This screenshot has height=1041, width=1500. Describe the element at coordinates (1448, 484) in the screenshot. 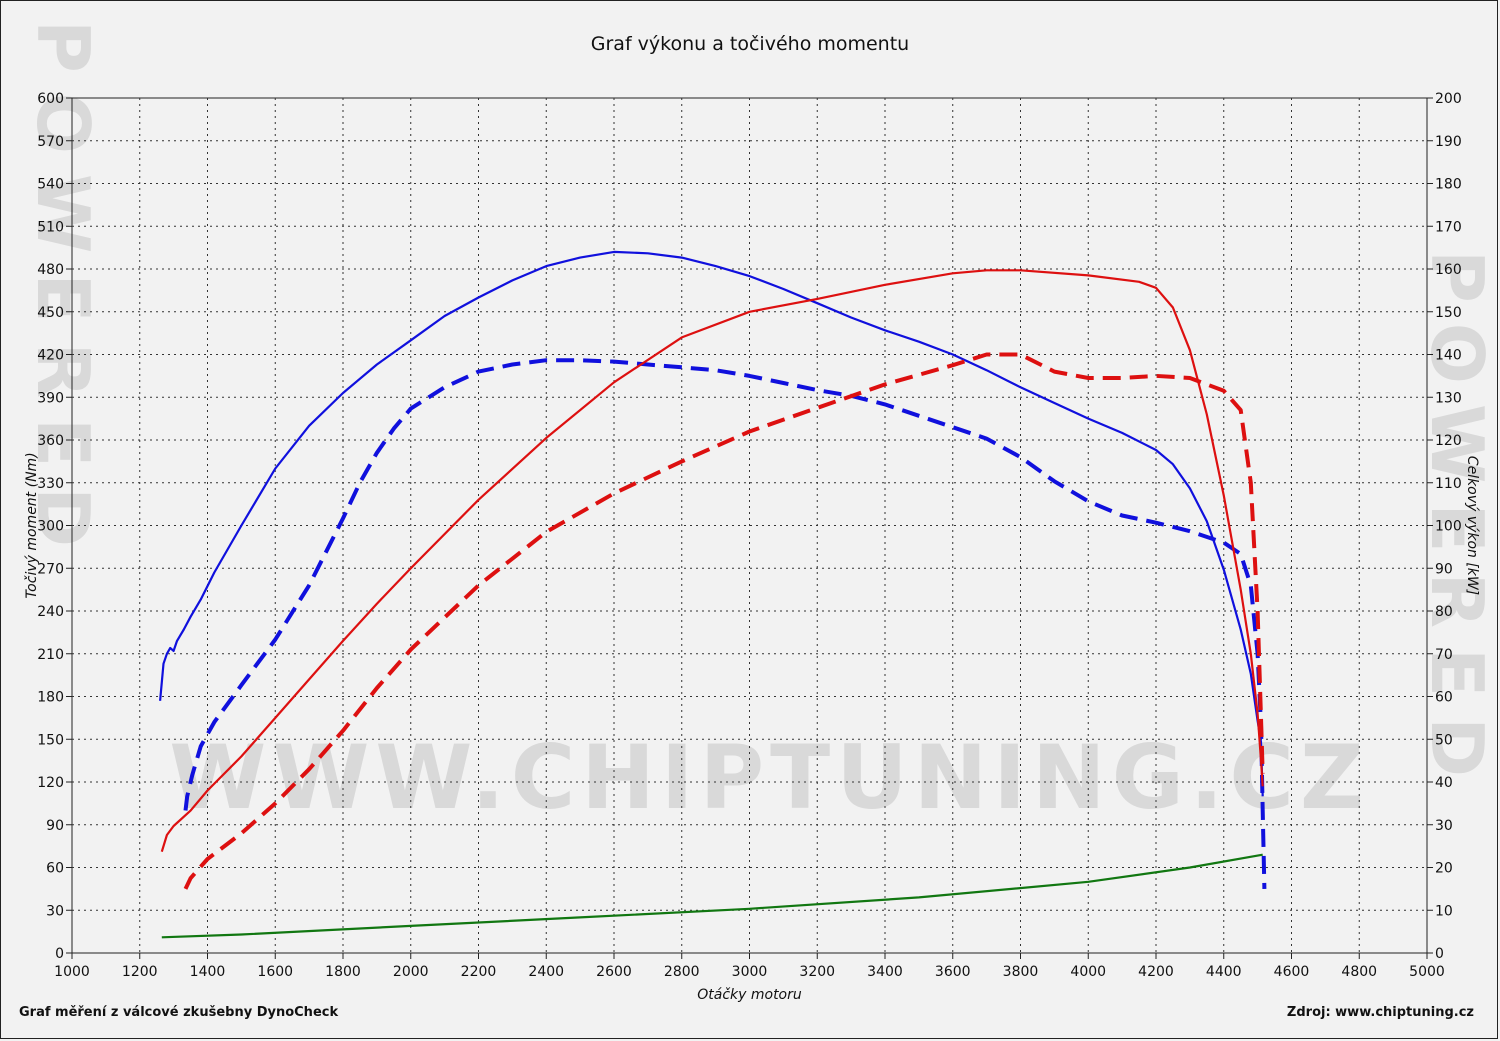

I see `y-right-tick-label: 110` at that location.